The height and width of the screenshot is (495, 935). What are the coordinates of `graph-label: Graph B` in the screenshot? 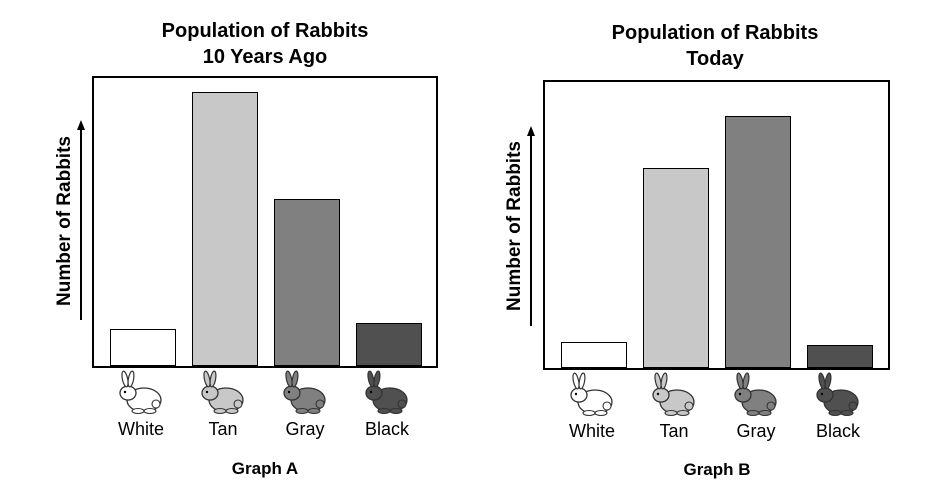 It's located at (717, 469).